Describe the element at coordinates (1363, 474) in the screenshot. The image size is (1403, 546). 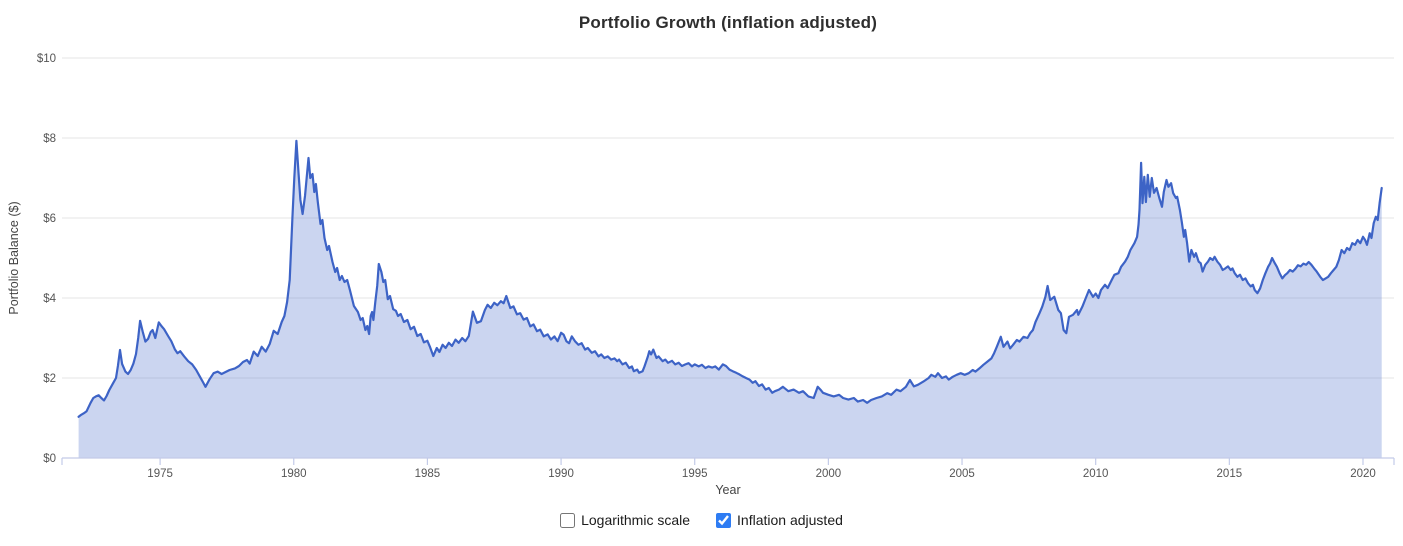
I see `x-tick-label: 2020` at that location.